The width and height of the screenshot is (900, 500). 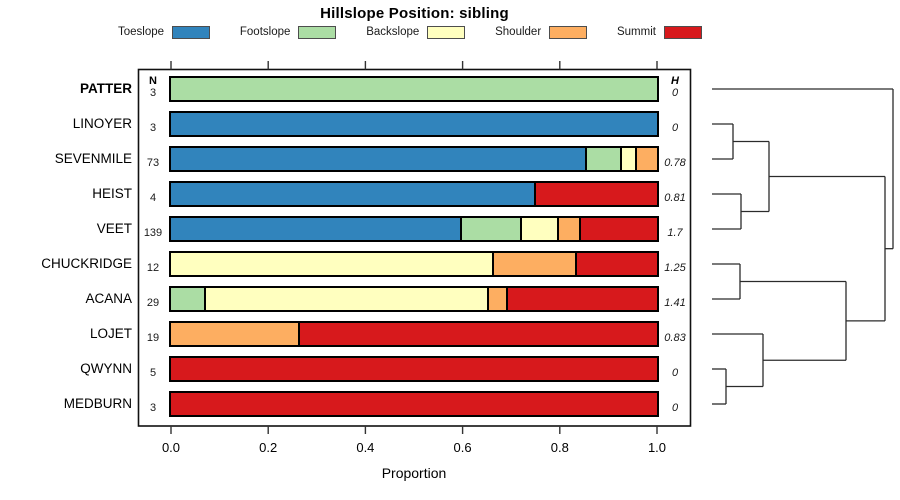 What do you see at coordinates (153, 233) in the screenshot?
I see `n-value: 139` at bounding box center [153, 233].